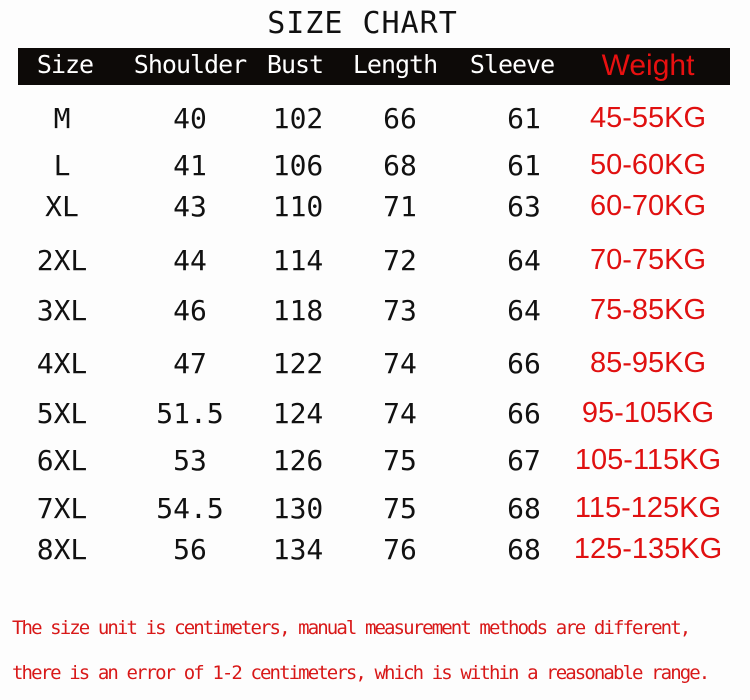  I want to click on cell-shoulder: 54.5, so click(190, 508).